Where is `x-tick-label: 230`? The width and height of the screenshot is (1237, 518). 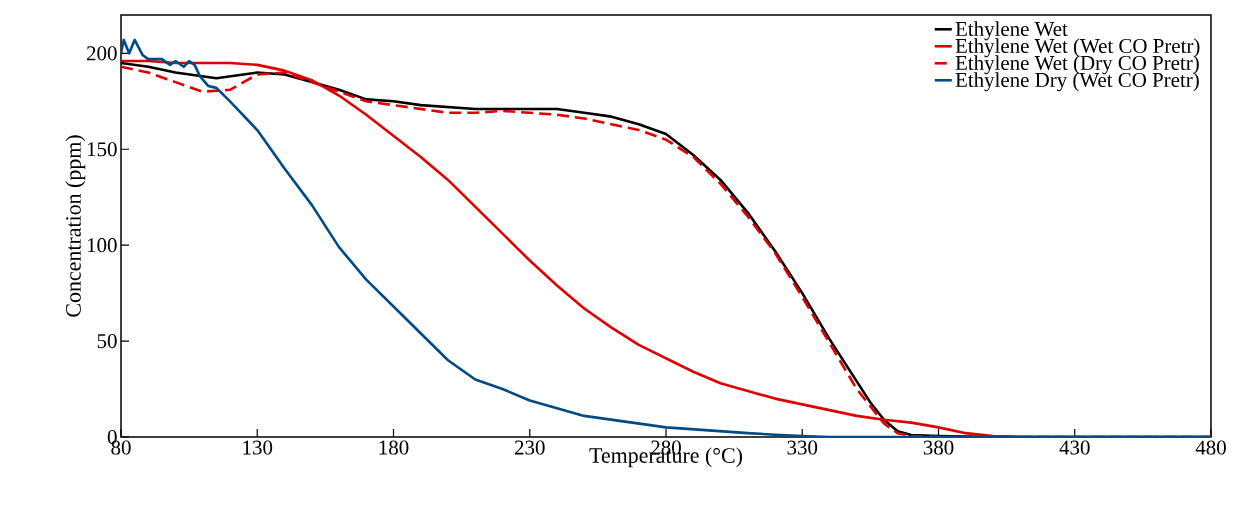
x-tick-label: 230 is located at coordinates (529, 447).